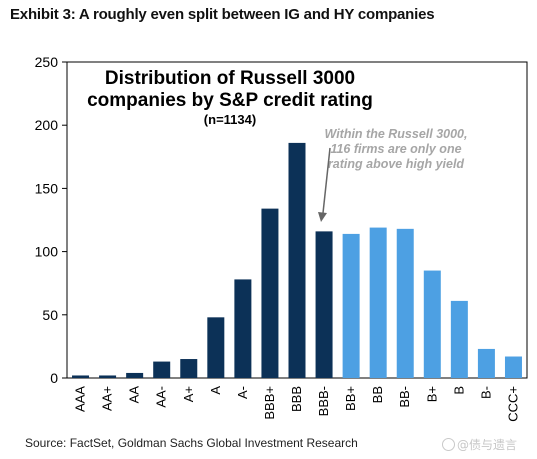  I want to click on x-tick-label: BBB, so click(296, 399).